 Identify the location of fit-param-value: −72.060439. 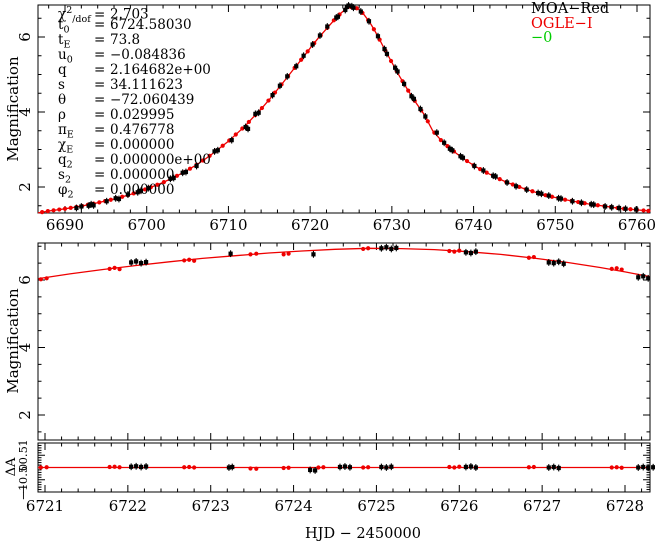
(152, 100).